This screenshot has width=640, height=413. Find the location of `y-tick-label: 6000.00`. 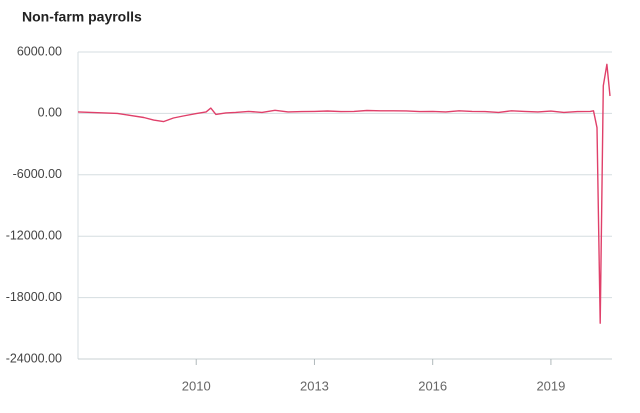

y-tick-label: 6000.00 is located at coordinates (39, 51).